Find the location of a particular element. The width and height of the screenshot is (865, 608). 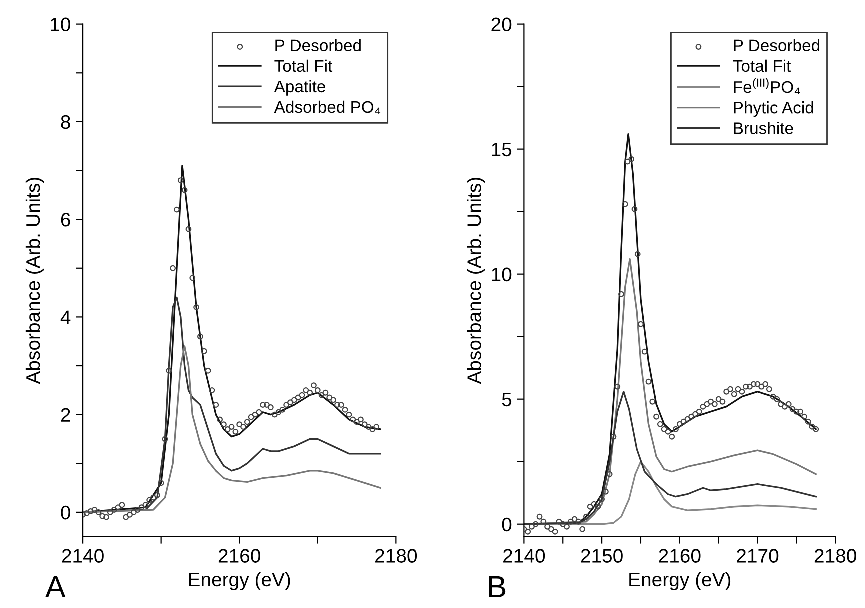

x-tick-label: 2150 is located at coordinates (602, 556).